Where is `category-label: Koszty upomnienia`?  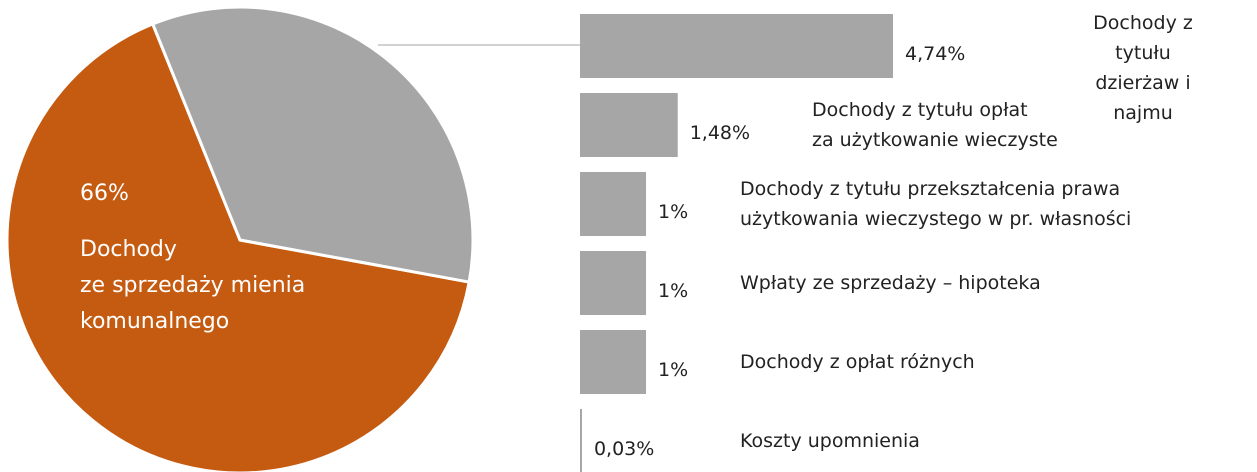 category-label: Koszty upomnienia is located at coordinates (830, 441).